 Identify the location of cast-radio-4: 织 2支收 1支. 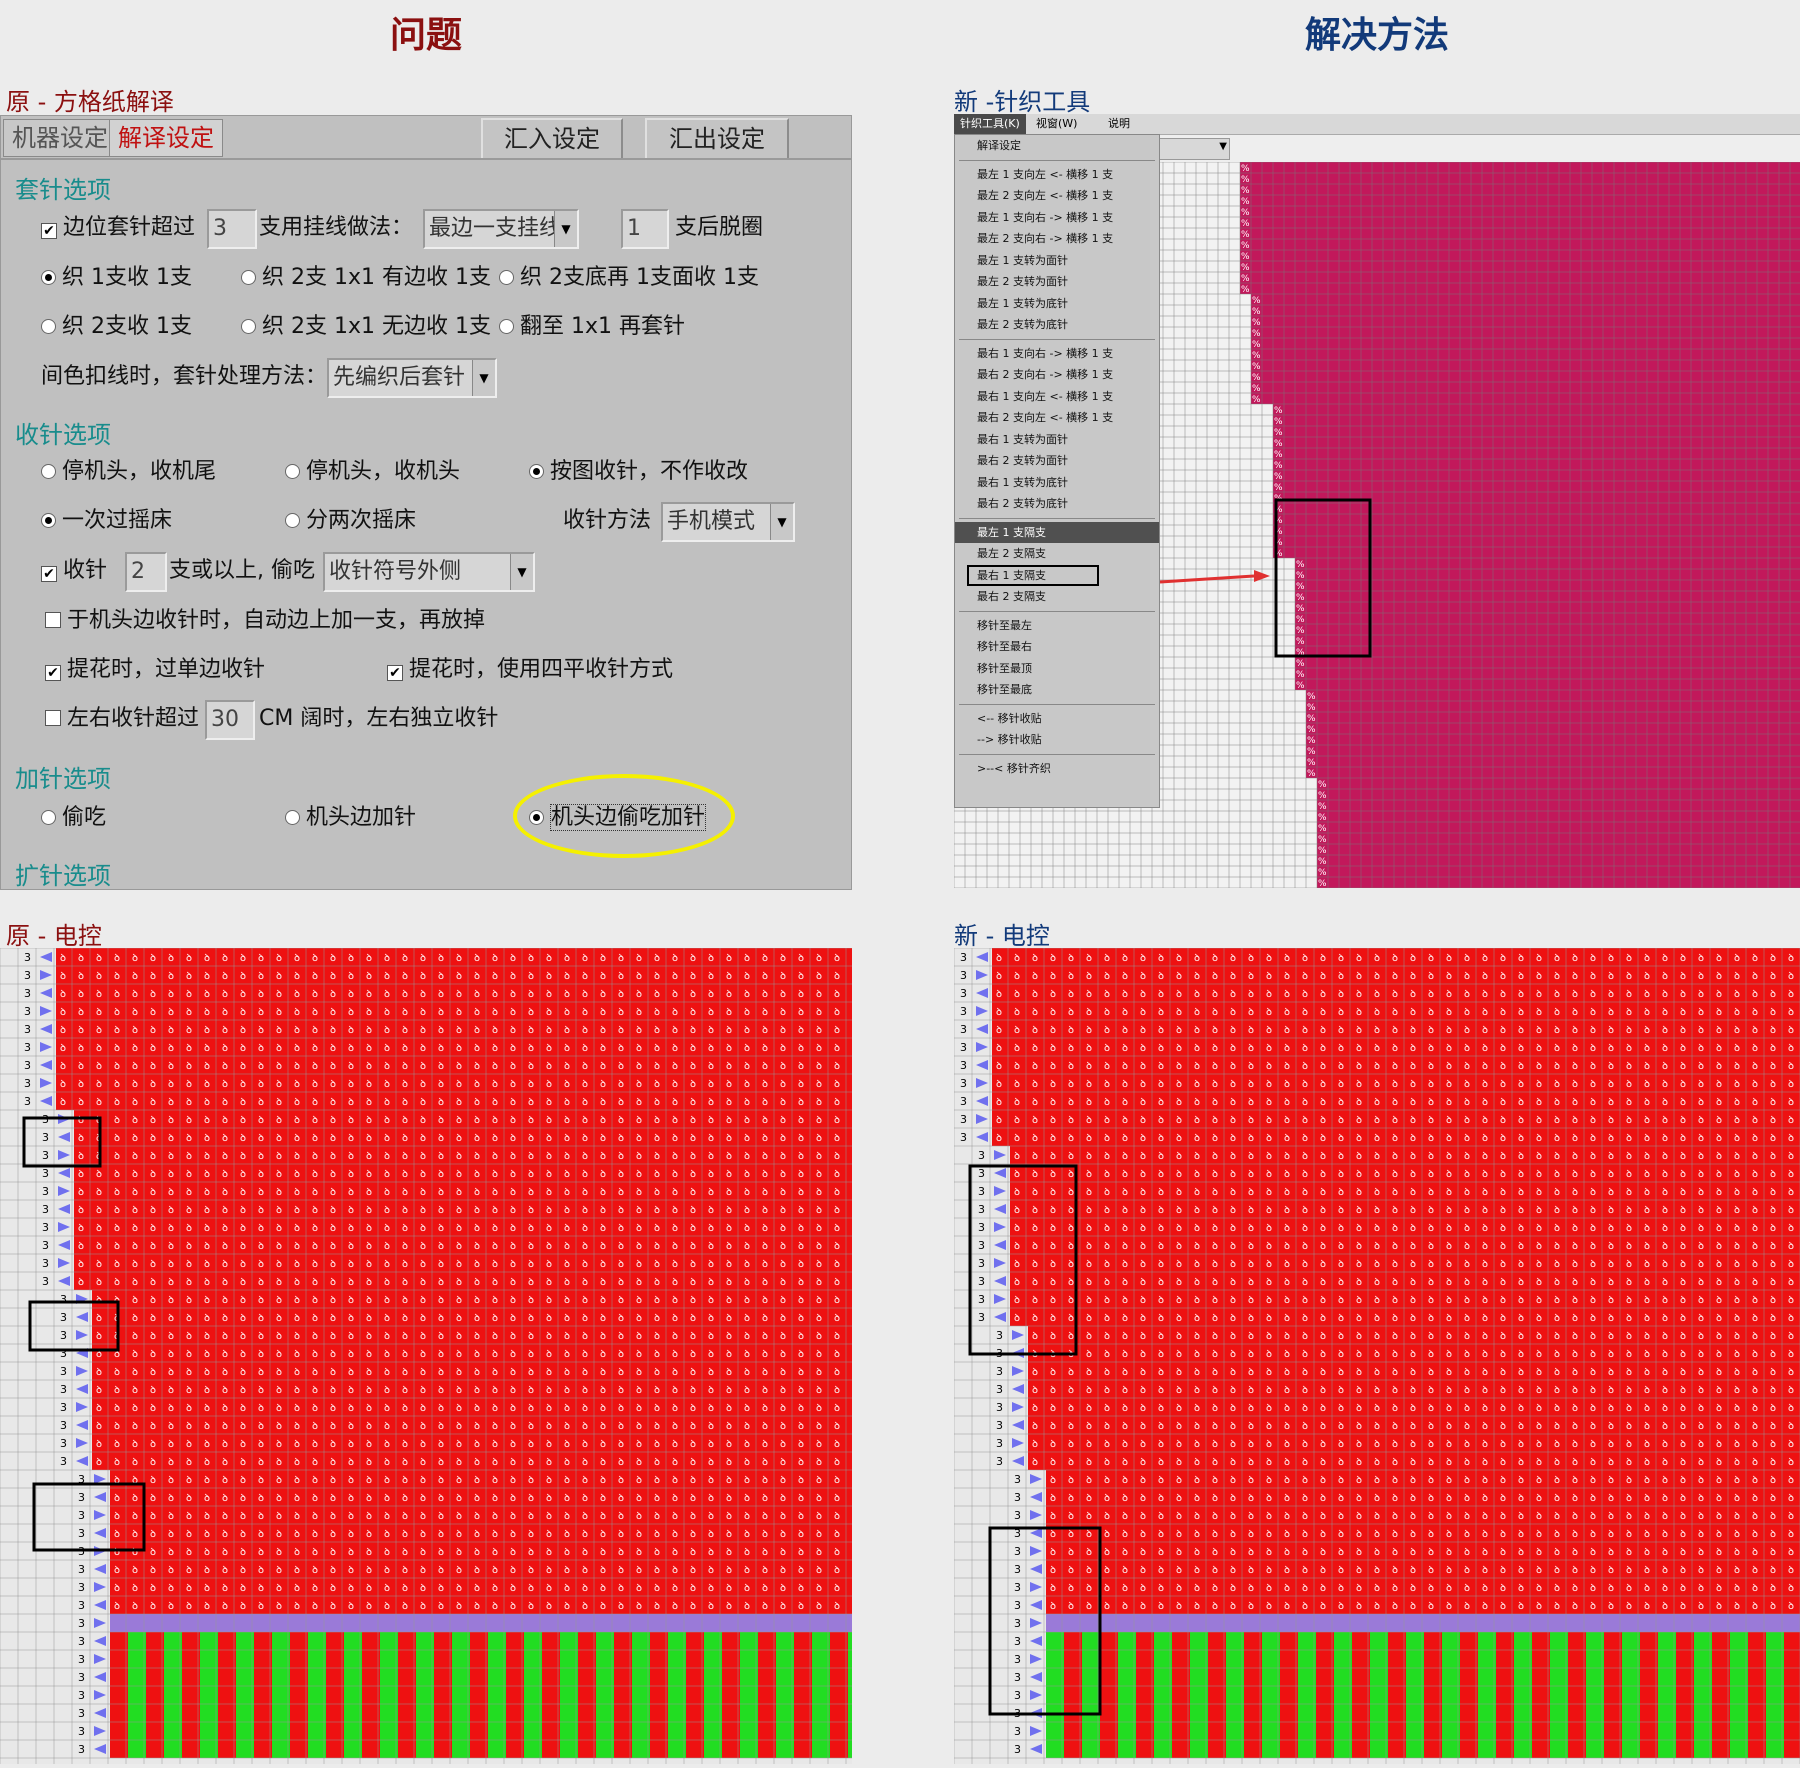
(116, 327).